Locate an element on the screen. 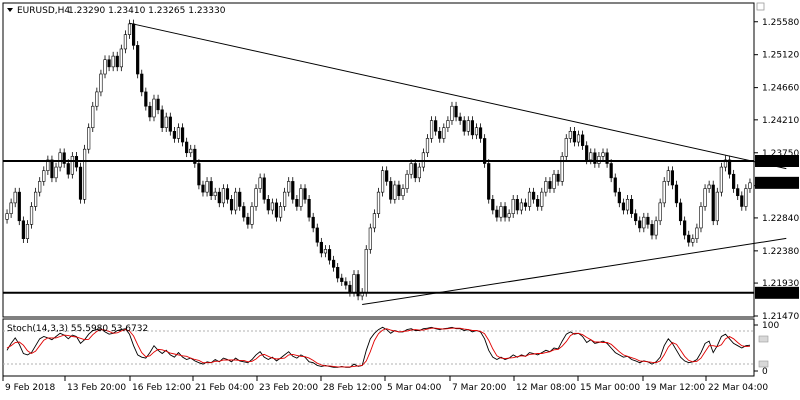 This screenshot has height=400, width=800. price-tick-label: 1.24210 is located at coordinates (780, 121).